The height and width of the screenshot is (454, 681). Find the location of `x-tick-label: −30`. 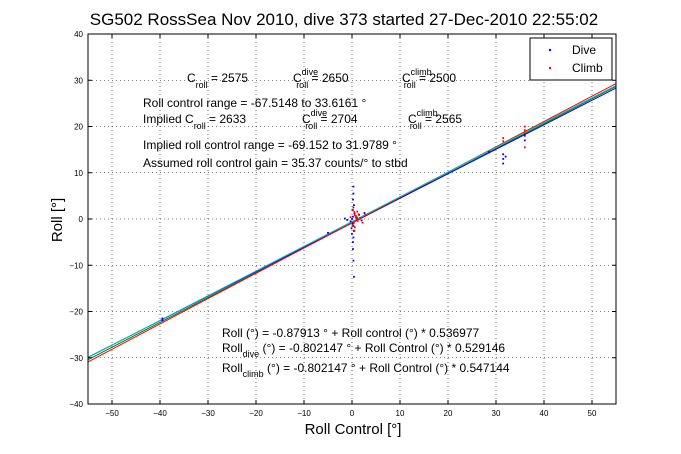

x-tick-label: −30 is located at coordinates (208, 413).